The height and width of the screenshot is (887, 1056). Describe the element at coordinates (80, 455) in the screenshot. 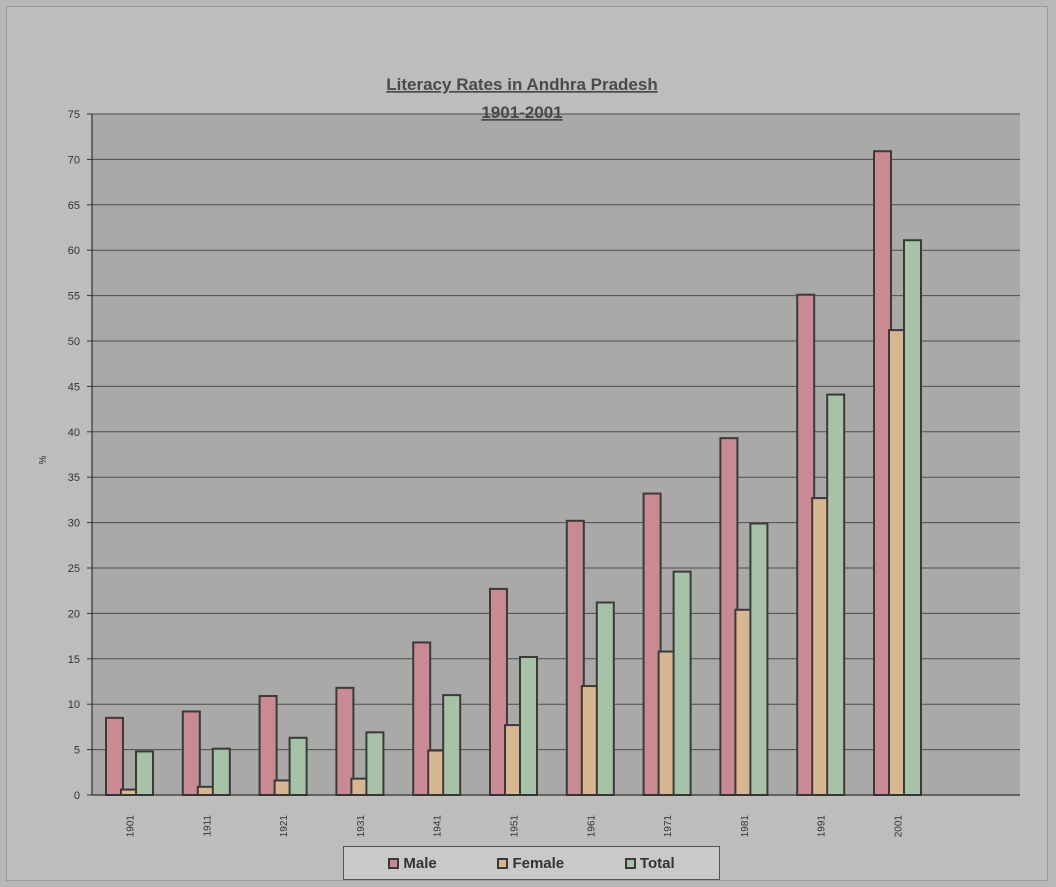

I see `y-tick-labels: 0 5 10 15 20 25 30 35 40 45 50 55 60 65 70 75` at that location.